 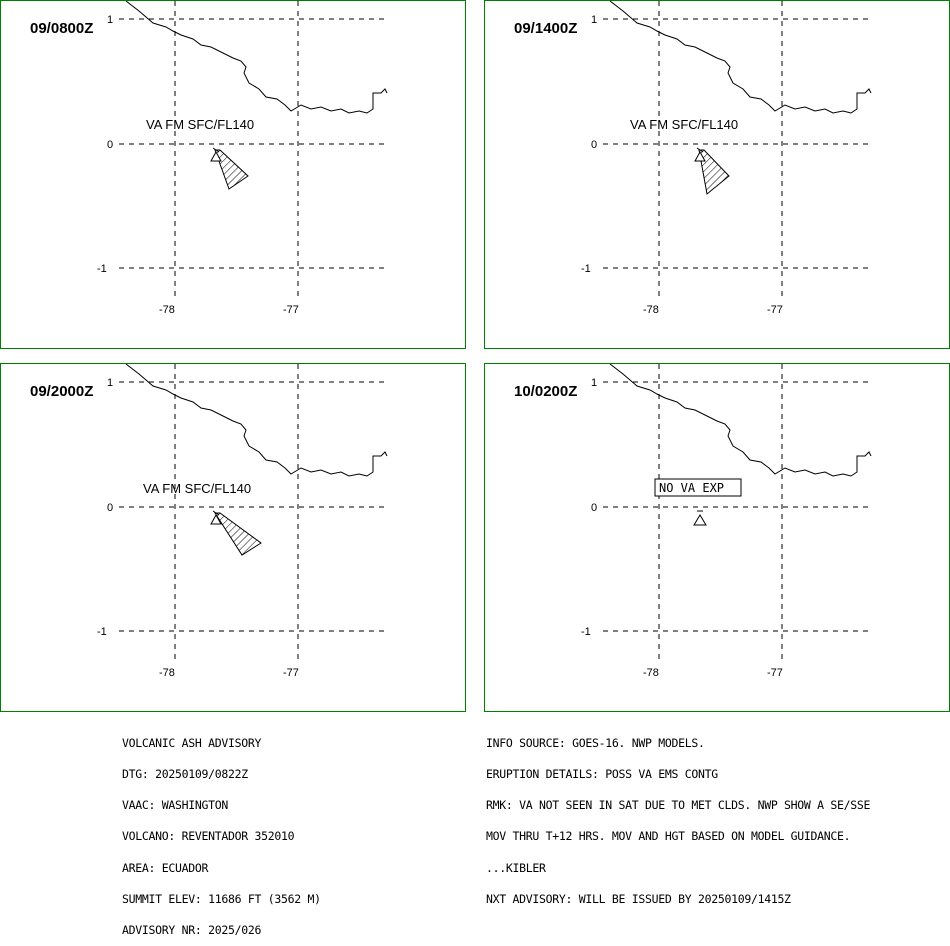 What do you see at coordinates (165, 867) in the screenshot?
I see `advisory-line: AREA: ECUADOR` at bounding box center [165, 867].